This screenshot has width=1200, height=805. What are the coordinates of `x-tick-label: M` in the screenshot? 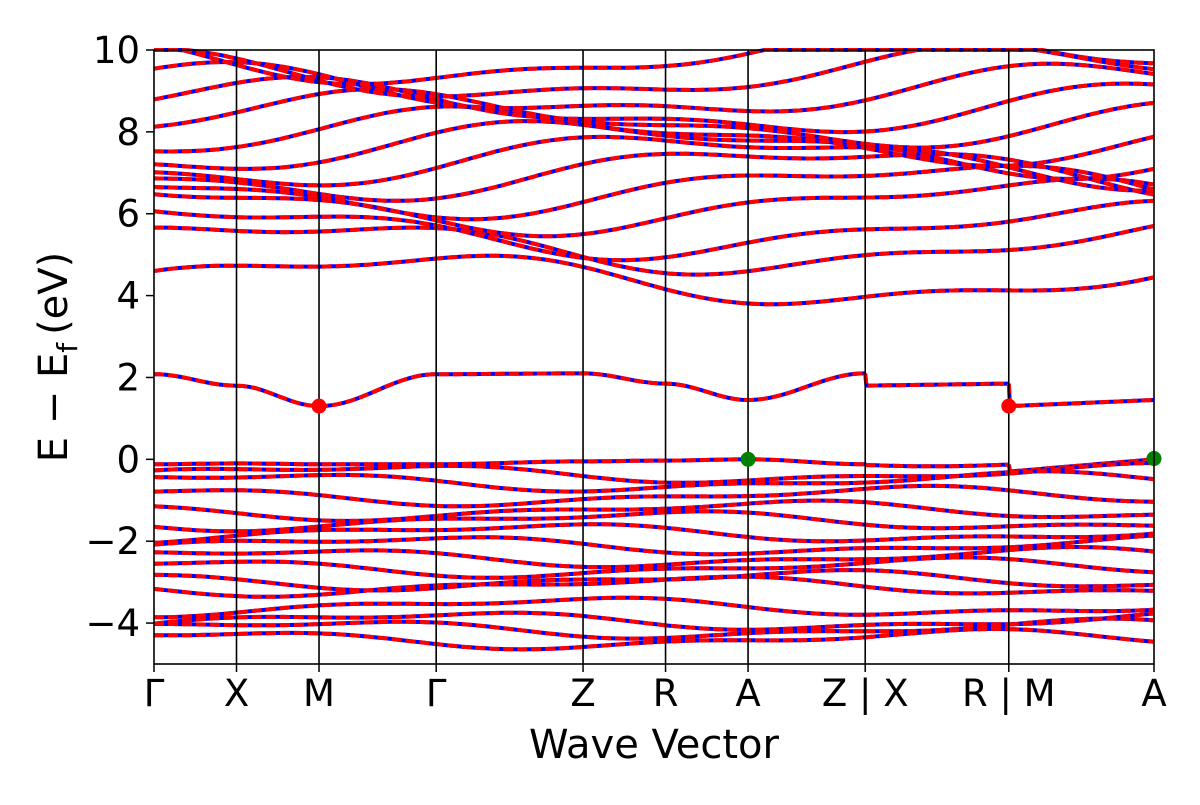 It's located at (319, 693).